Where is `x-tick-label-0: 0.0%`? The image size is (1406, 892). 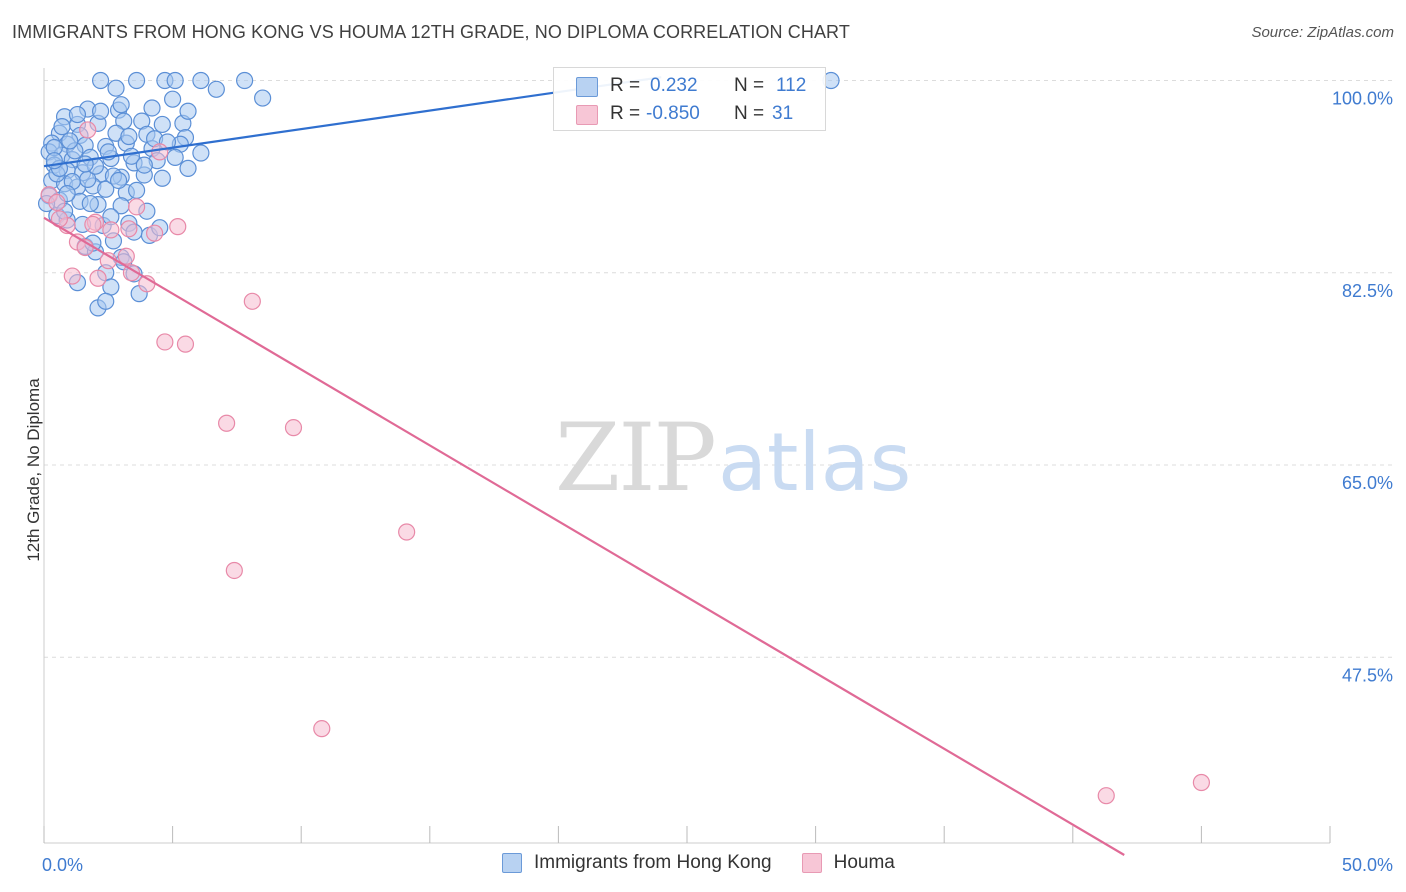
x-tick-label-0: 0.0% is located at coordinates (62, 865).